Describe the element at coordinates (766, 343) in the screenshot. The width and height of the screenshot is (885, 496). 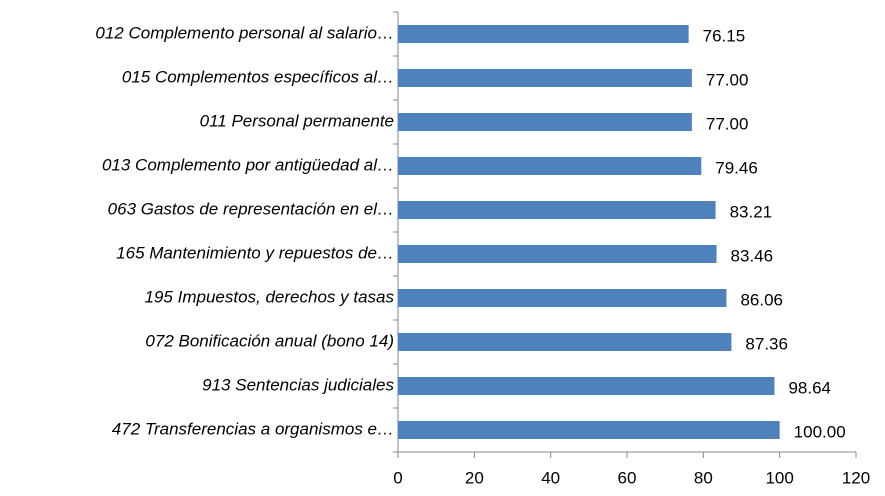
I see `data-label: 87.36` at that location.